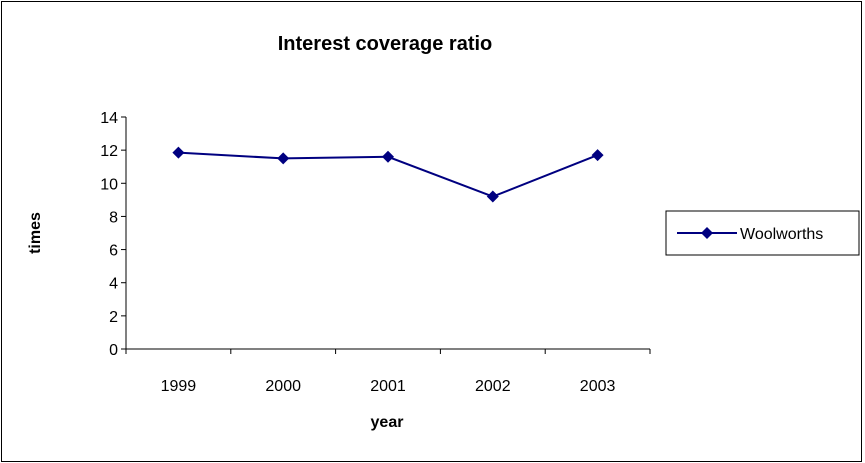  What do you see at coordinates (385, 44) in the screenshot?
I see `chart-title: Interest coverage ratio` at bounding box center [385, 44].